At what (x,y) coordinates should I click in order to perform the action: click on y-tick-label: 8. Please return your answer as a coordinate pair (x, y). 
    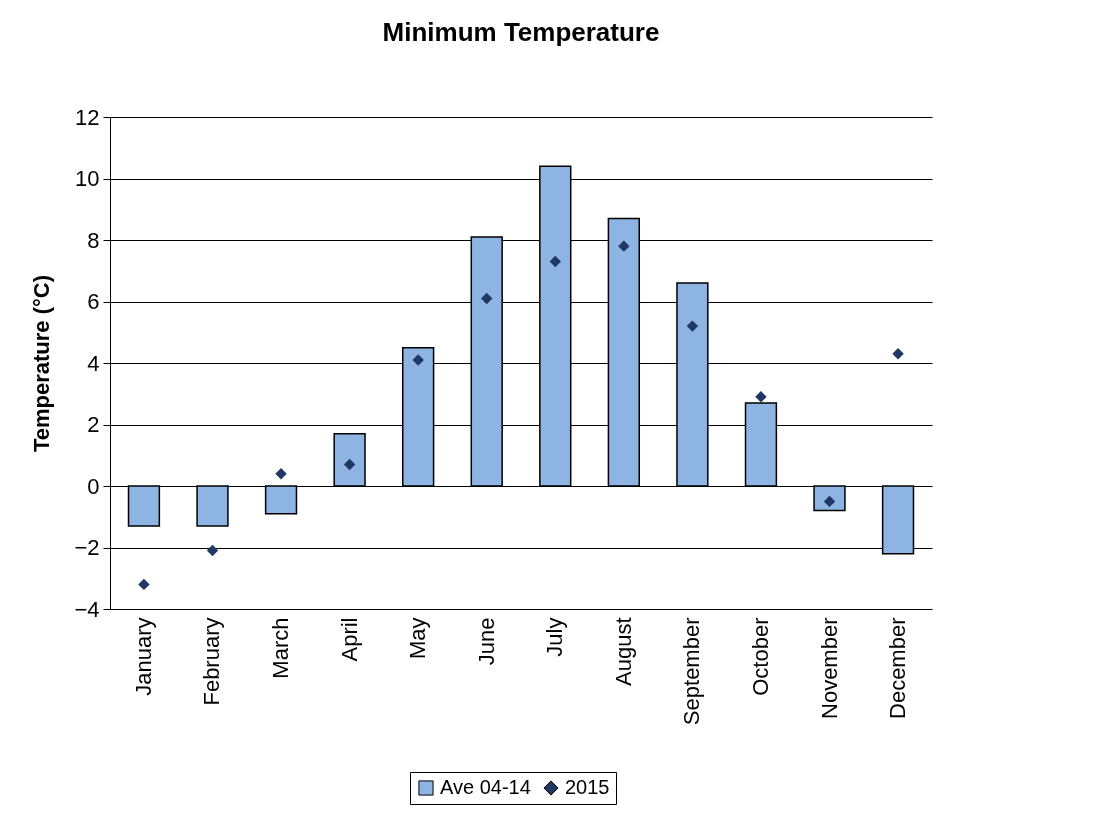
    Looking at the image, I should click on (93, 240).